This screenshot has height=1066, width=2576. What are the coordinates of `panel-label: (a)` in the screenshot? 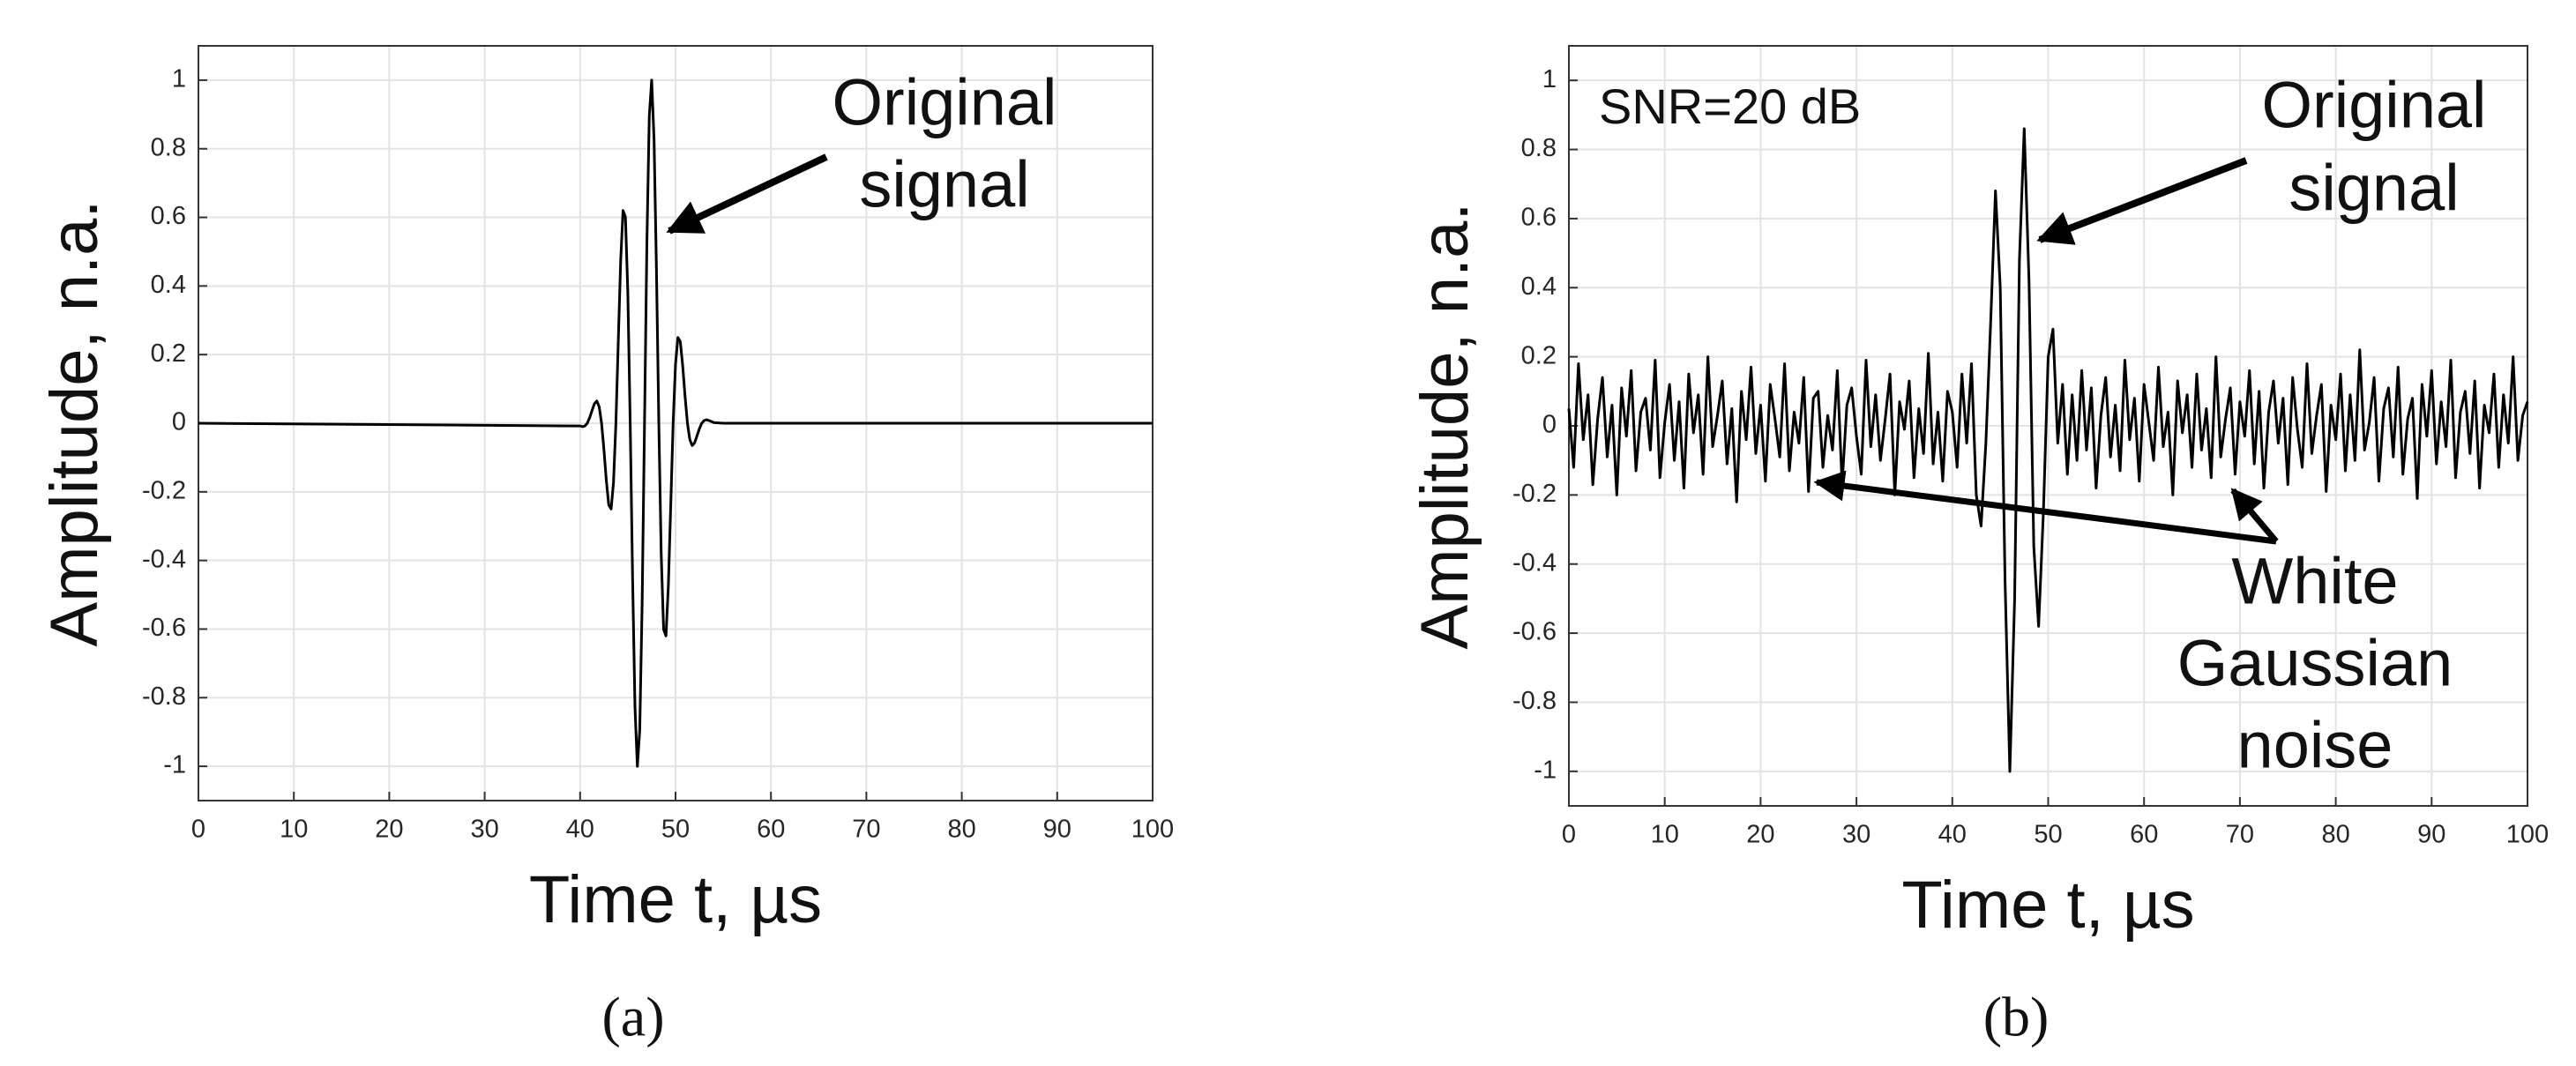 It's located at (632, 1017).